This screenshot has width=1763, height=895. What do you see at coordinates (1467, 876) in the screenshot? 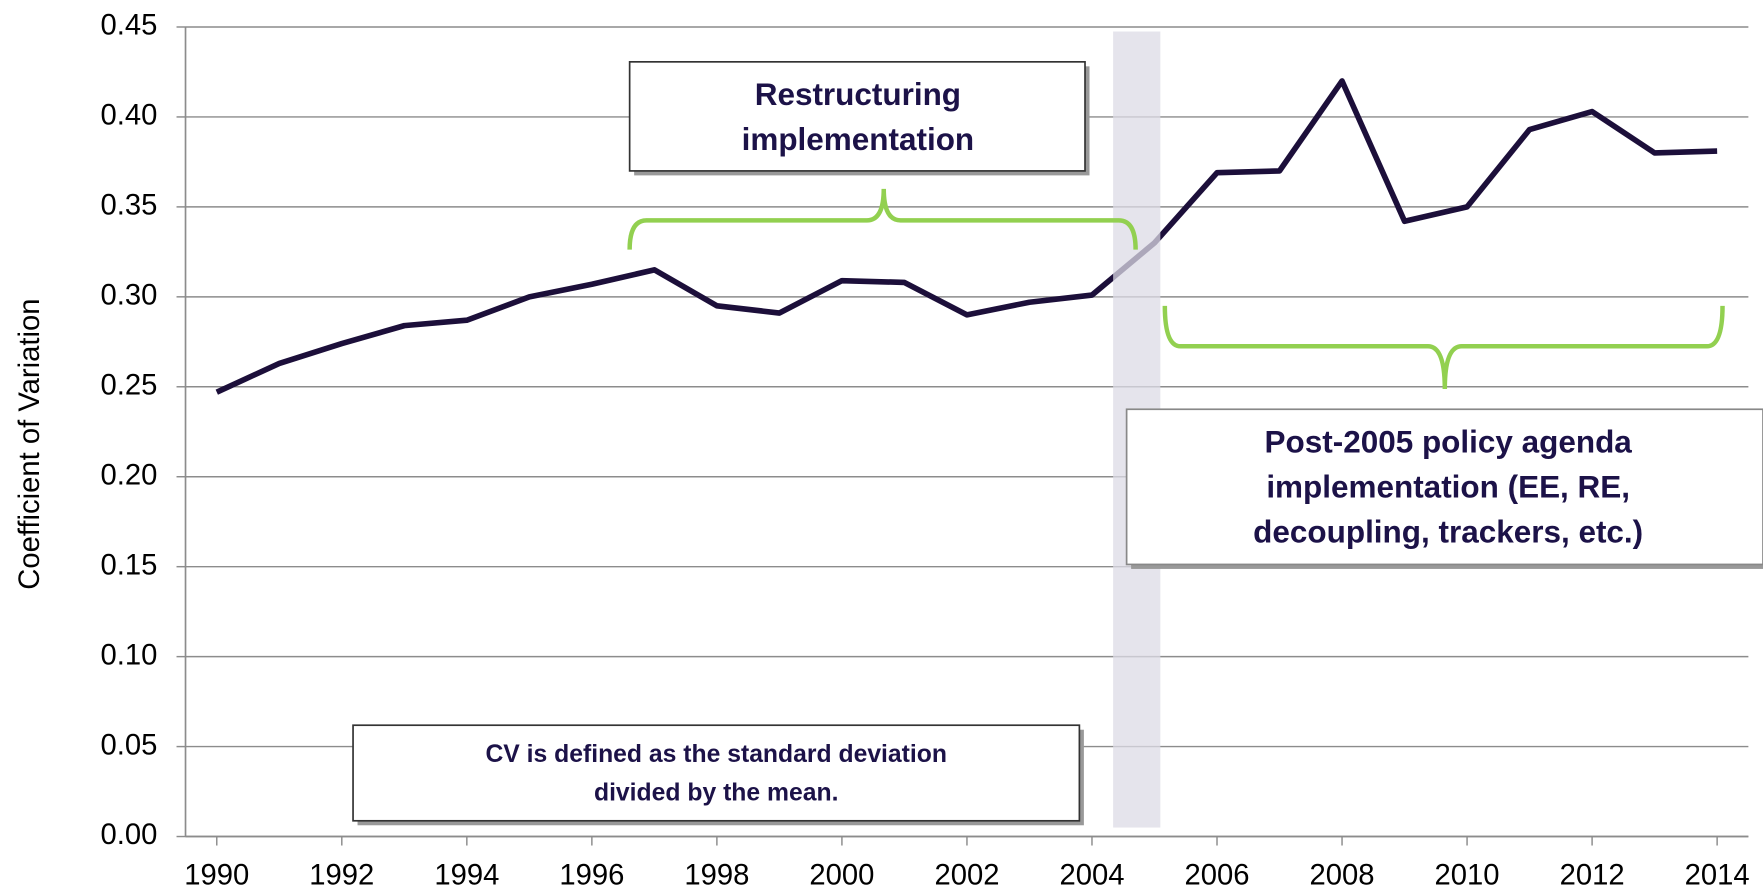
I see `x-tick-label: 2010` at bounding box center [1467, 876].